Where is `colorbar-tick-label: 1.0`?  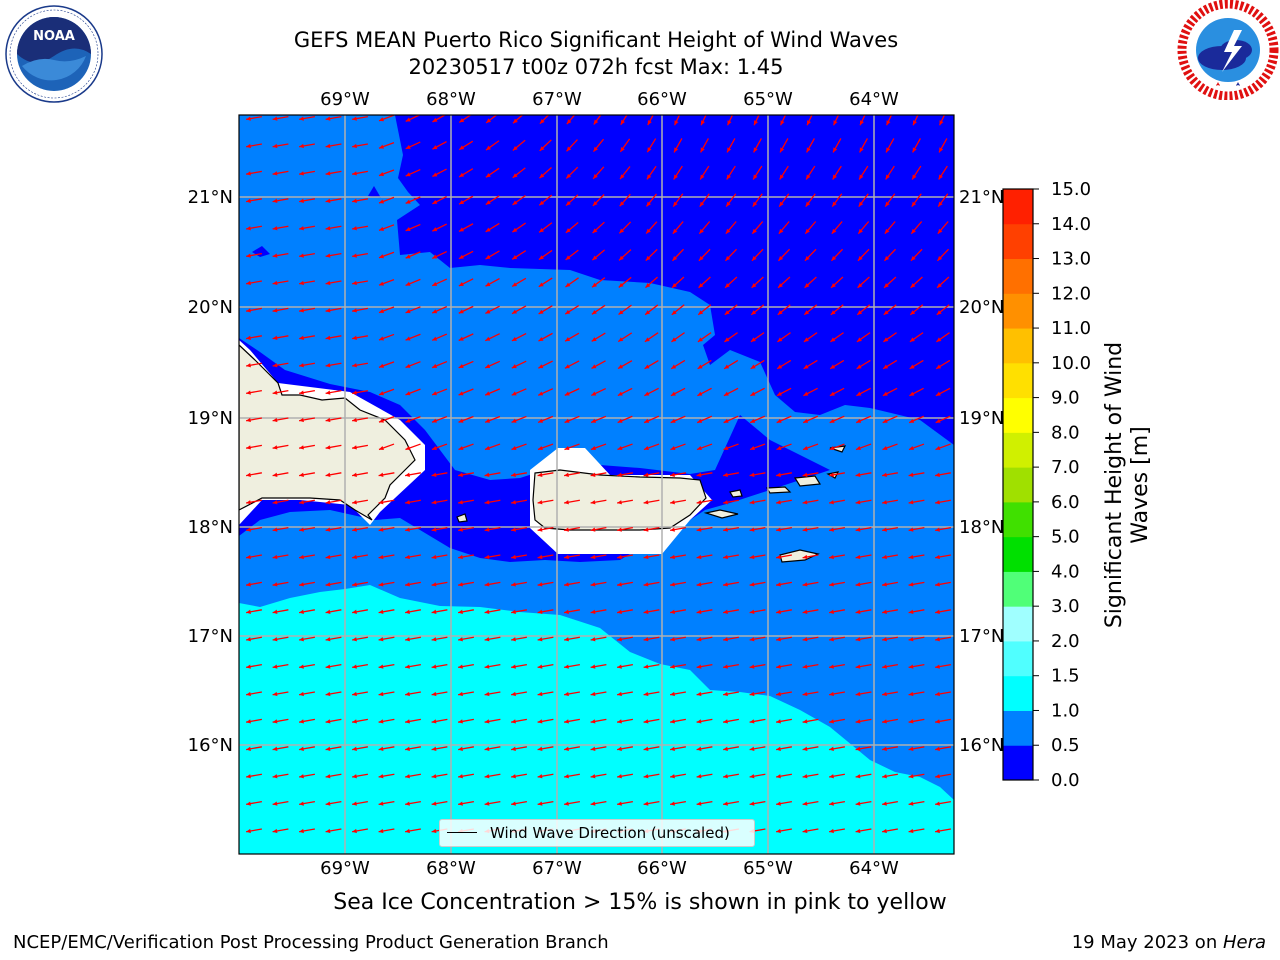 colorbar-tick-label: 1.0 is located at coordinates (1065, 710).